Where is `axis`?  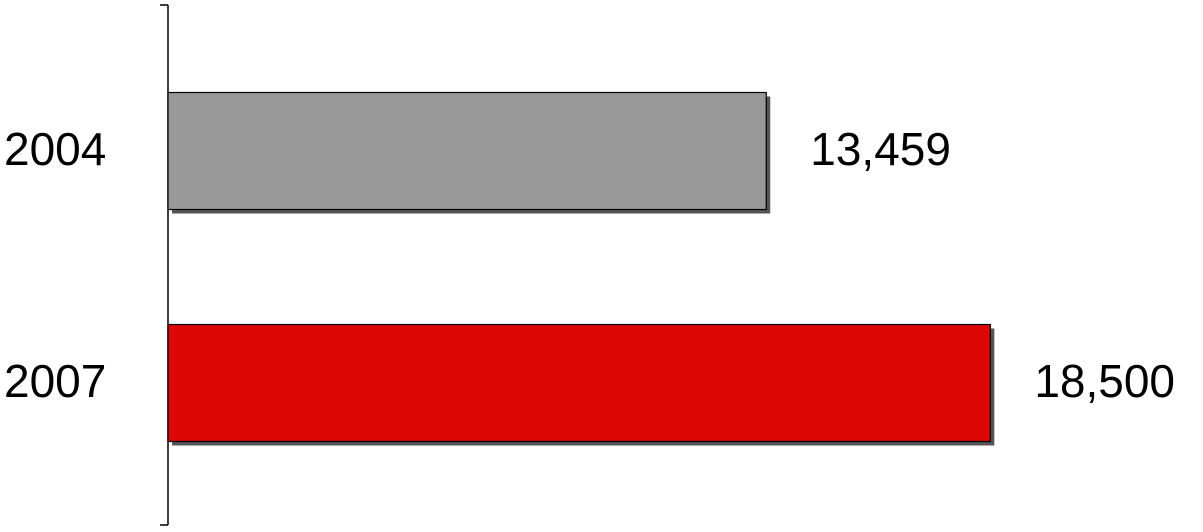
axis is located at coordinates (164, 265).